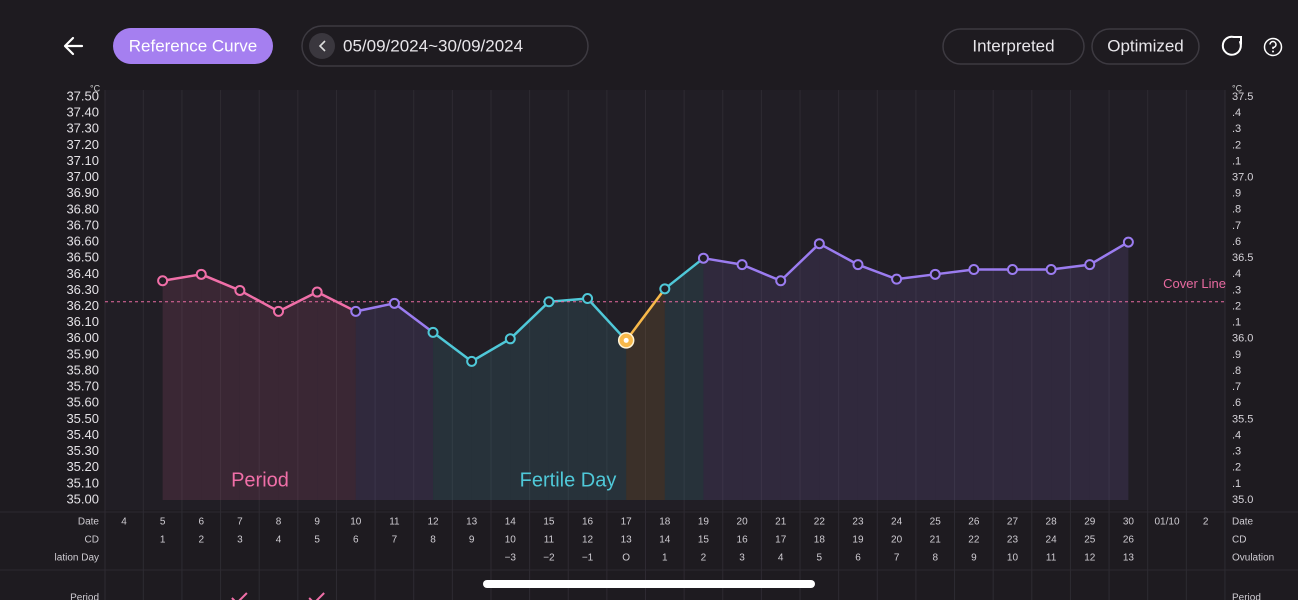  What do you see at coordinates (820, 522) in the screenshot?
I see `x-tick-label: 22` at bounding box center [820, 522].